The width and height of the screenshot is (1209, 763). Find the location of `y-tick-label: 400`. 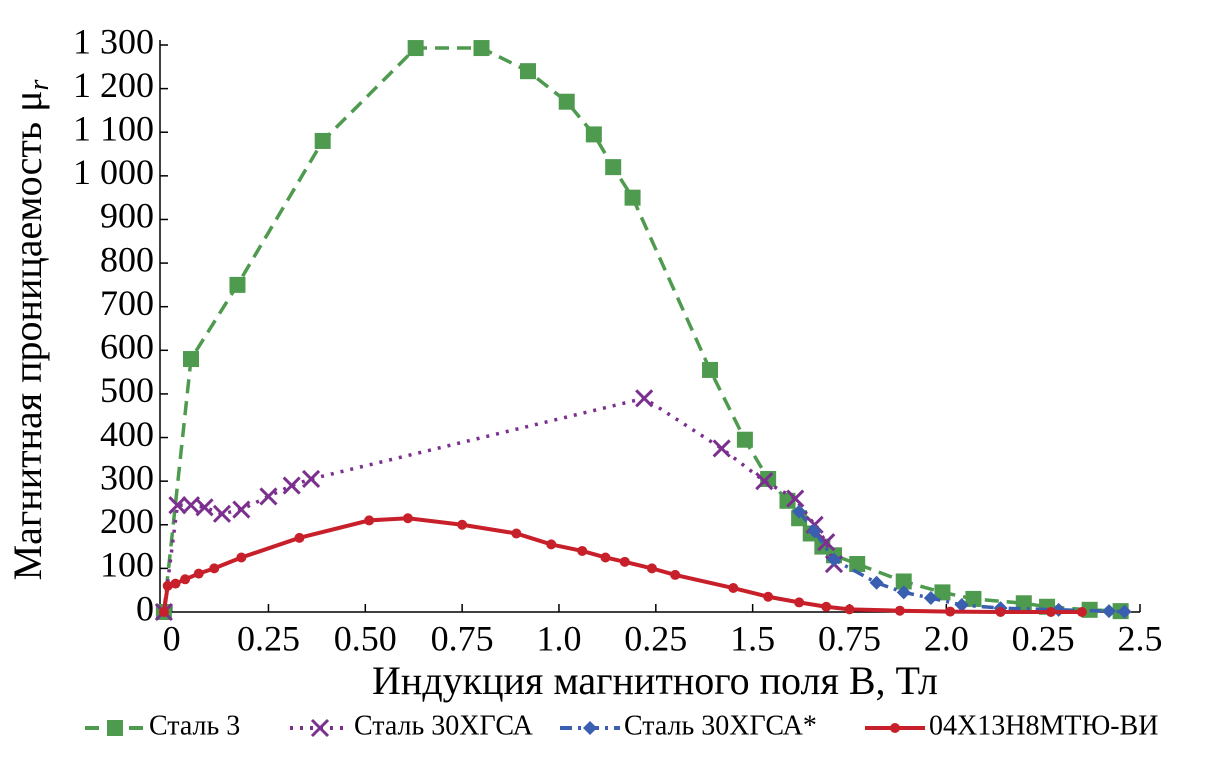

y-tick-label: 400 is located at coordinates (127, 434).